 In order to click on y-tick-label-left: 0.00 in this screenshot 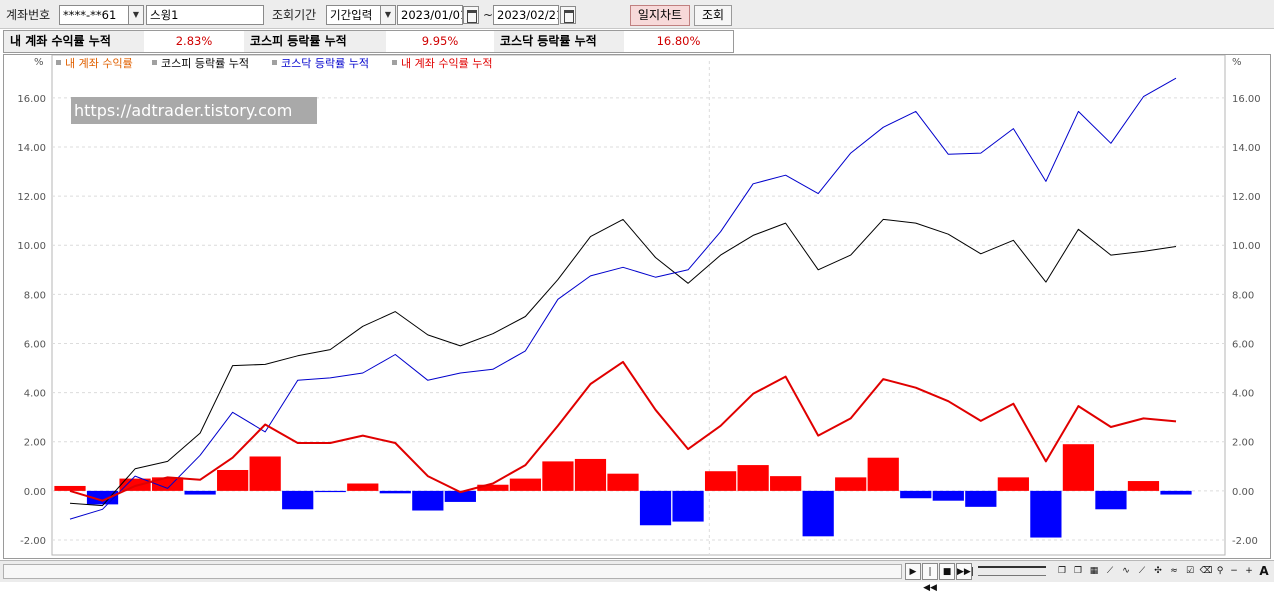, I will do `click(35, 492)`.